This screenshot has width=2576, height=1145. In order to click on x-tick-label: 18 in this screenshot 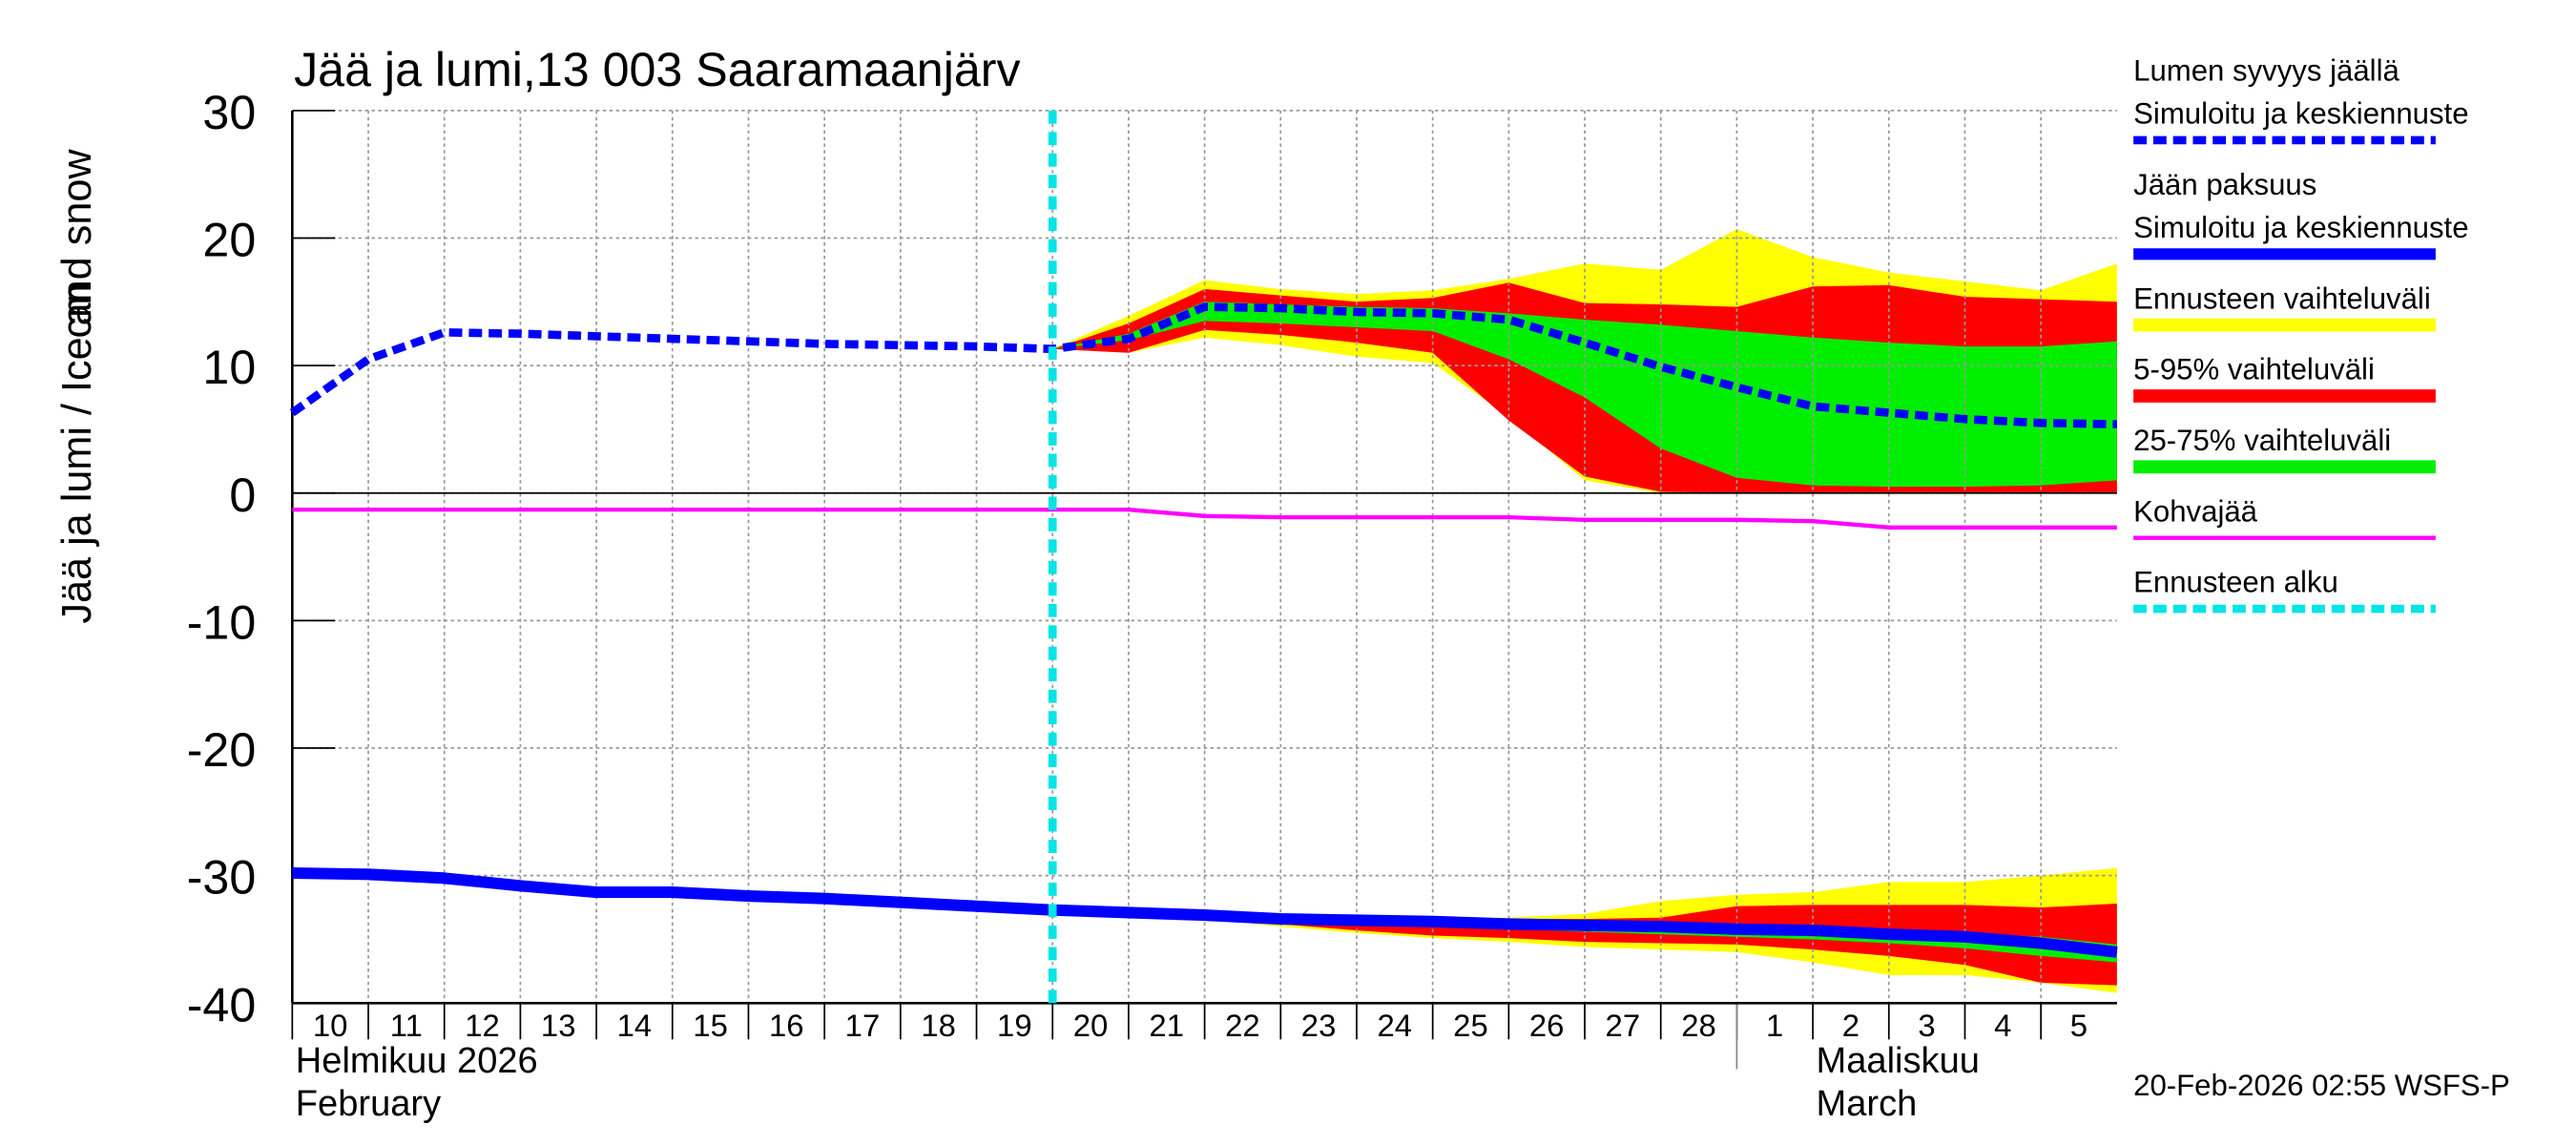, I will do `click(938, 1025)`.